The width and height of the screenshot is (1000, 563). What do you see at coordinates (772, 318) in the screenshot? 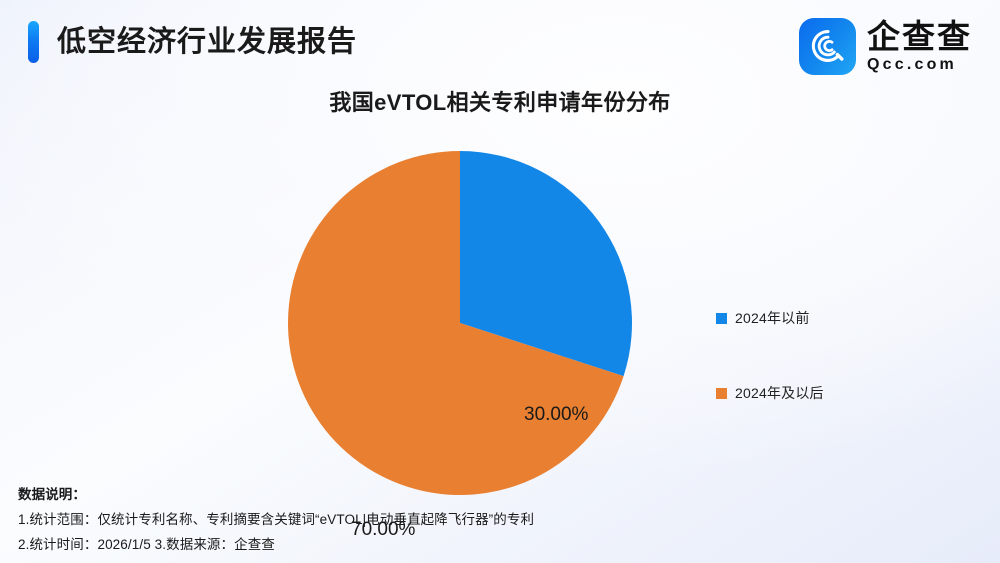
I see `legend-item-label: 2024年以前` at bounding box center [772, 318].